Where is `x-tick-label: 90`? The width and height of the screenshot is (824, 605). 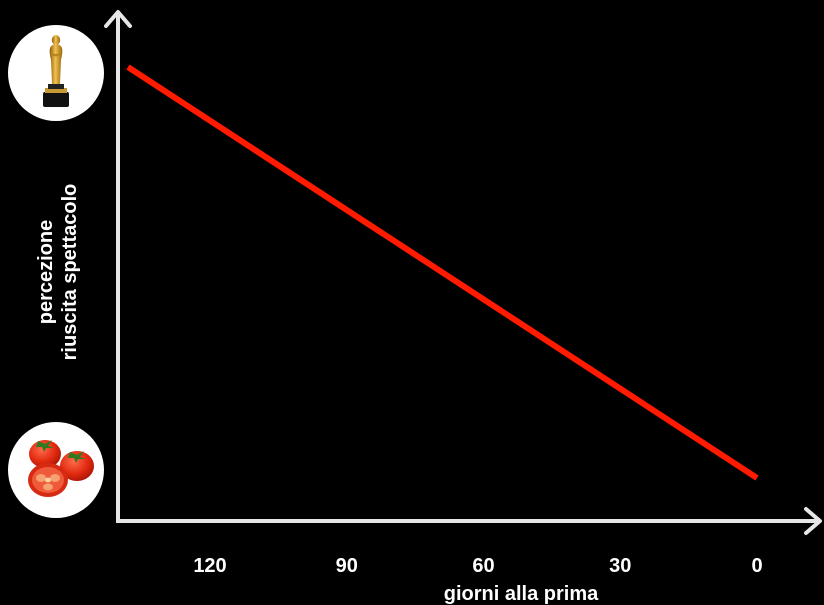
x-tick-label: 90 is located at coordinates (347, 566).